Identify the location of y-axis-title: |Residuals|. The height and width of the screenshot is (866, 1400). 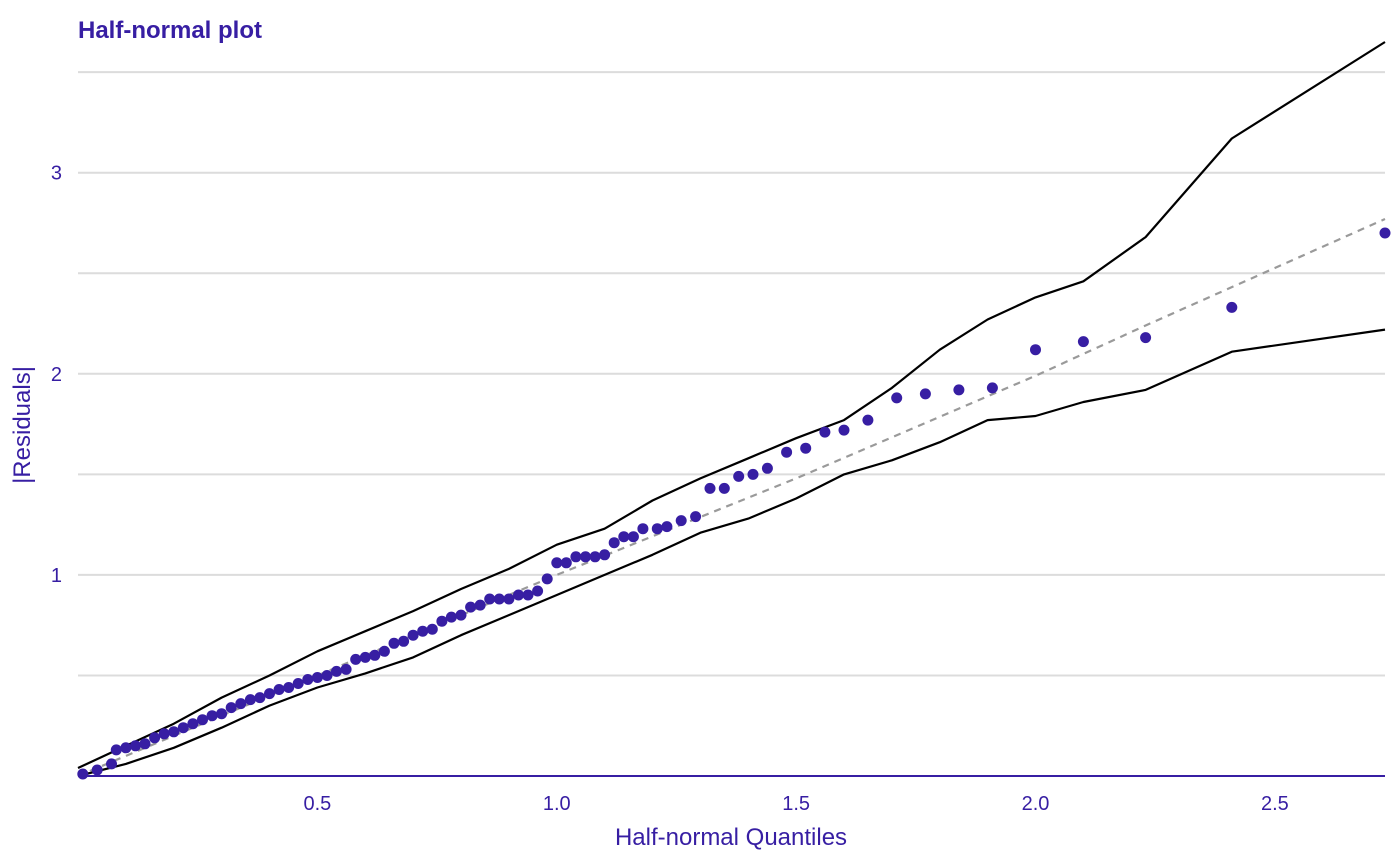
(22, 425).